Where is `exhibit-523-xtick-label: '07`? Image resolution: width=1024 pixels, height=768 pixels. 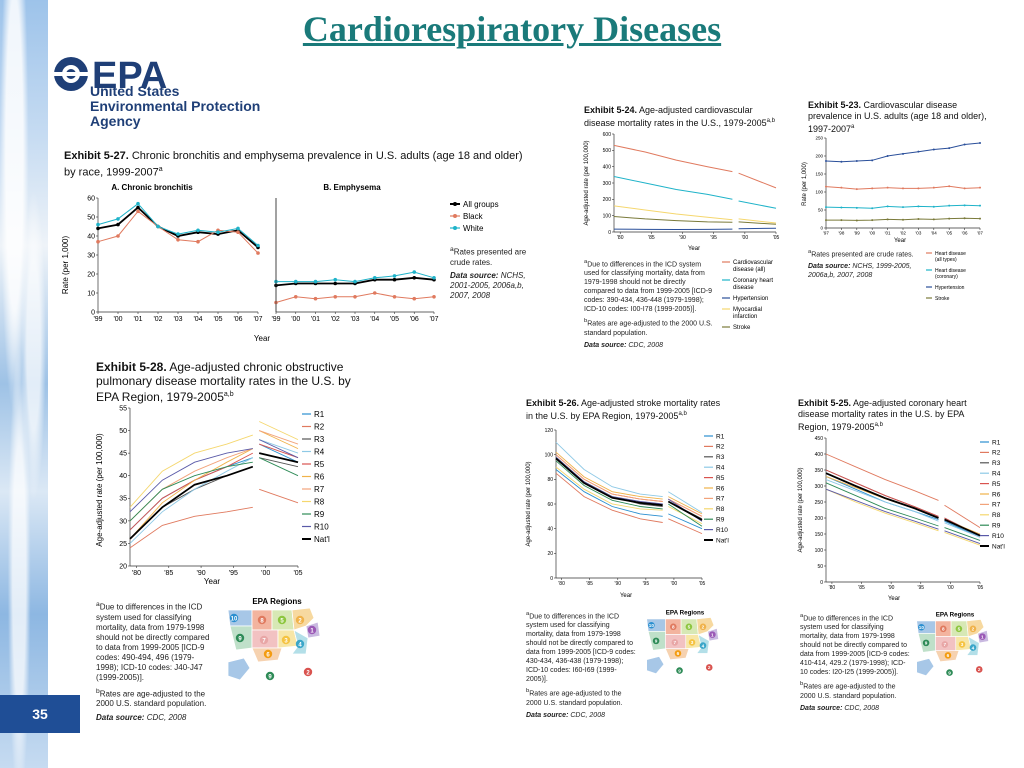
exhibit-523-xtick-label: '07 is located at coordinates (980, 233).